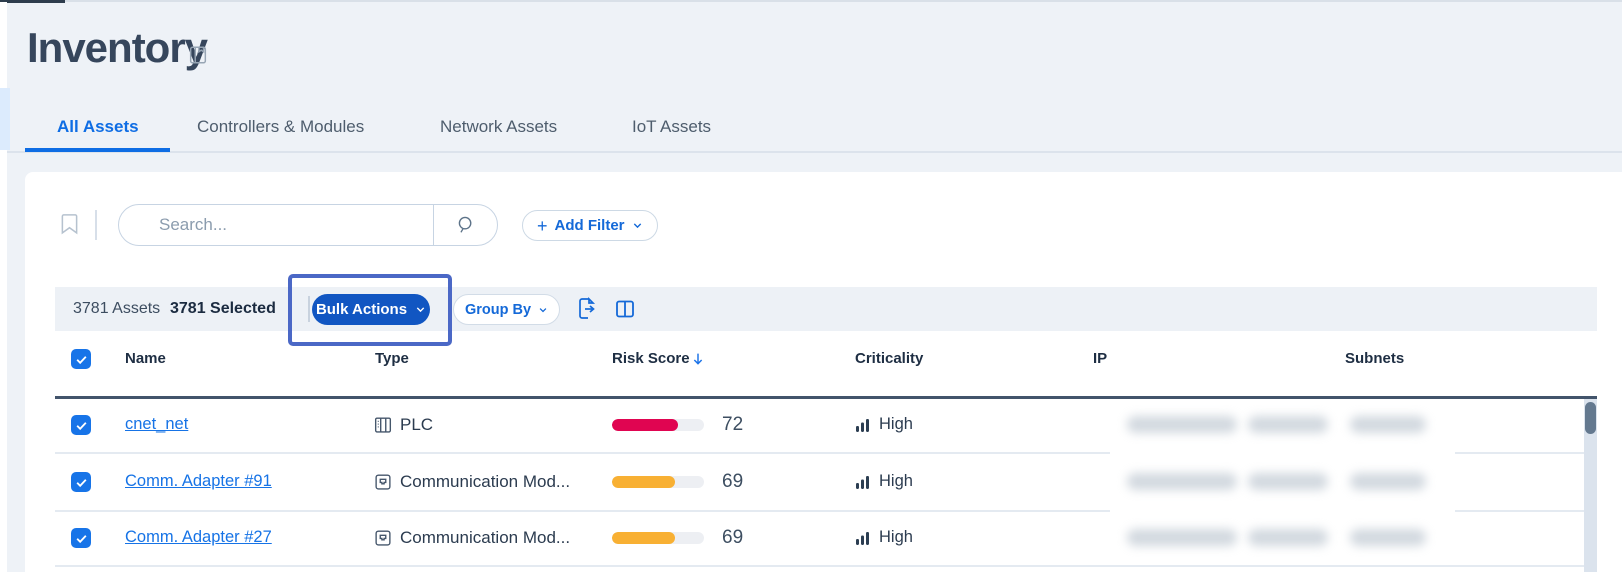 The image size is (1622, 572). I want to click on tab-iot-assets: IoT Assets, so click(672, 126).